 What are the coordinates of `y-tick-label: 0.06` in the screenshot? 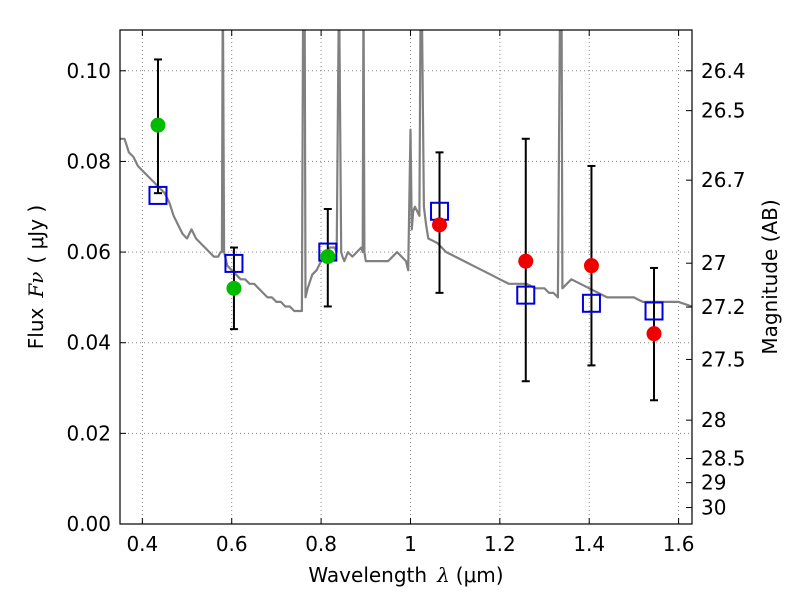 It's located at (88, 252).